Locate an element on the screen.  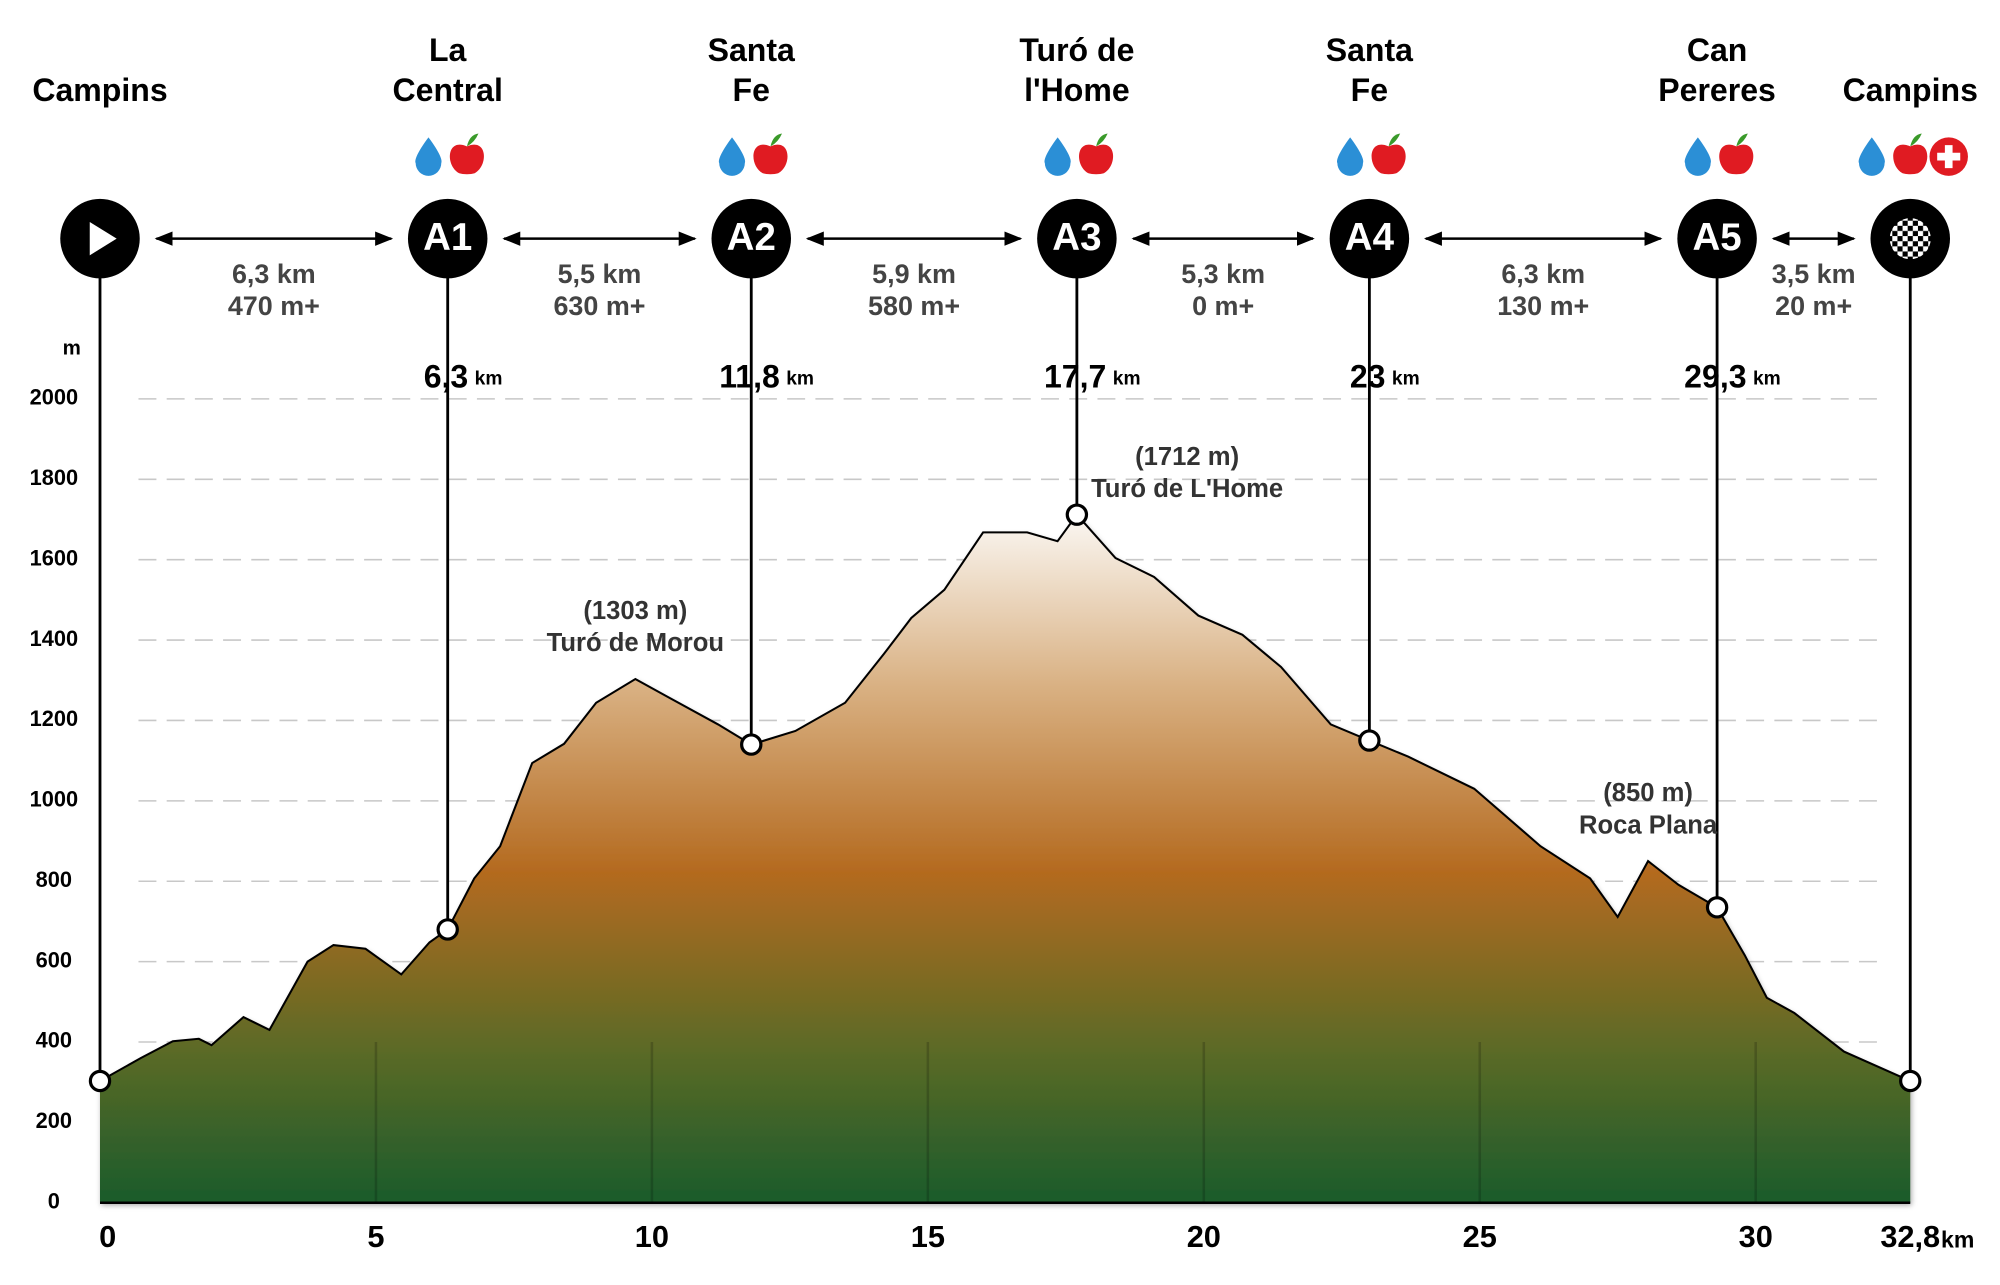
segment-distance: 5,9 km is located at coordinates (914, 274).